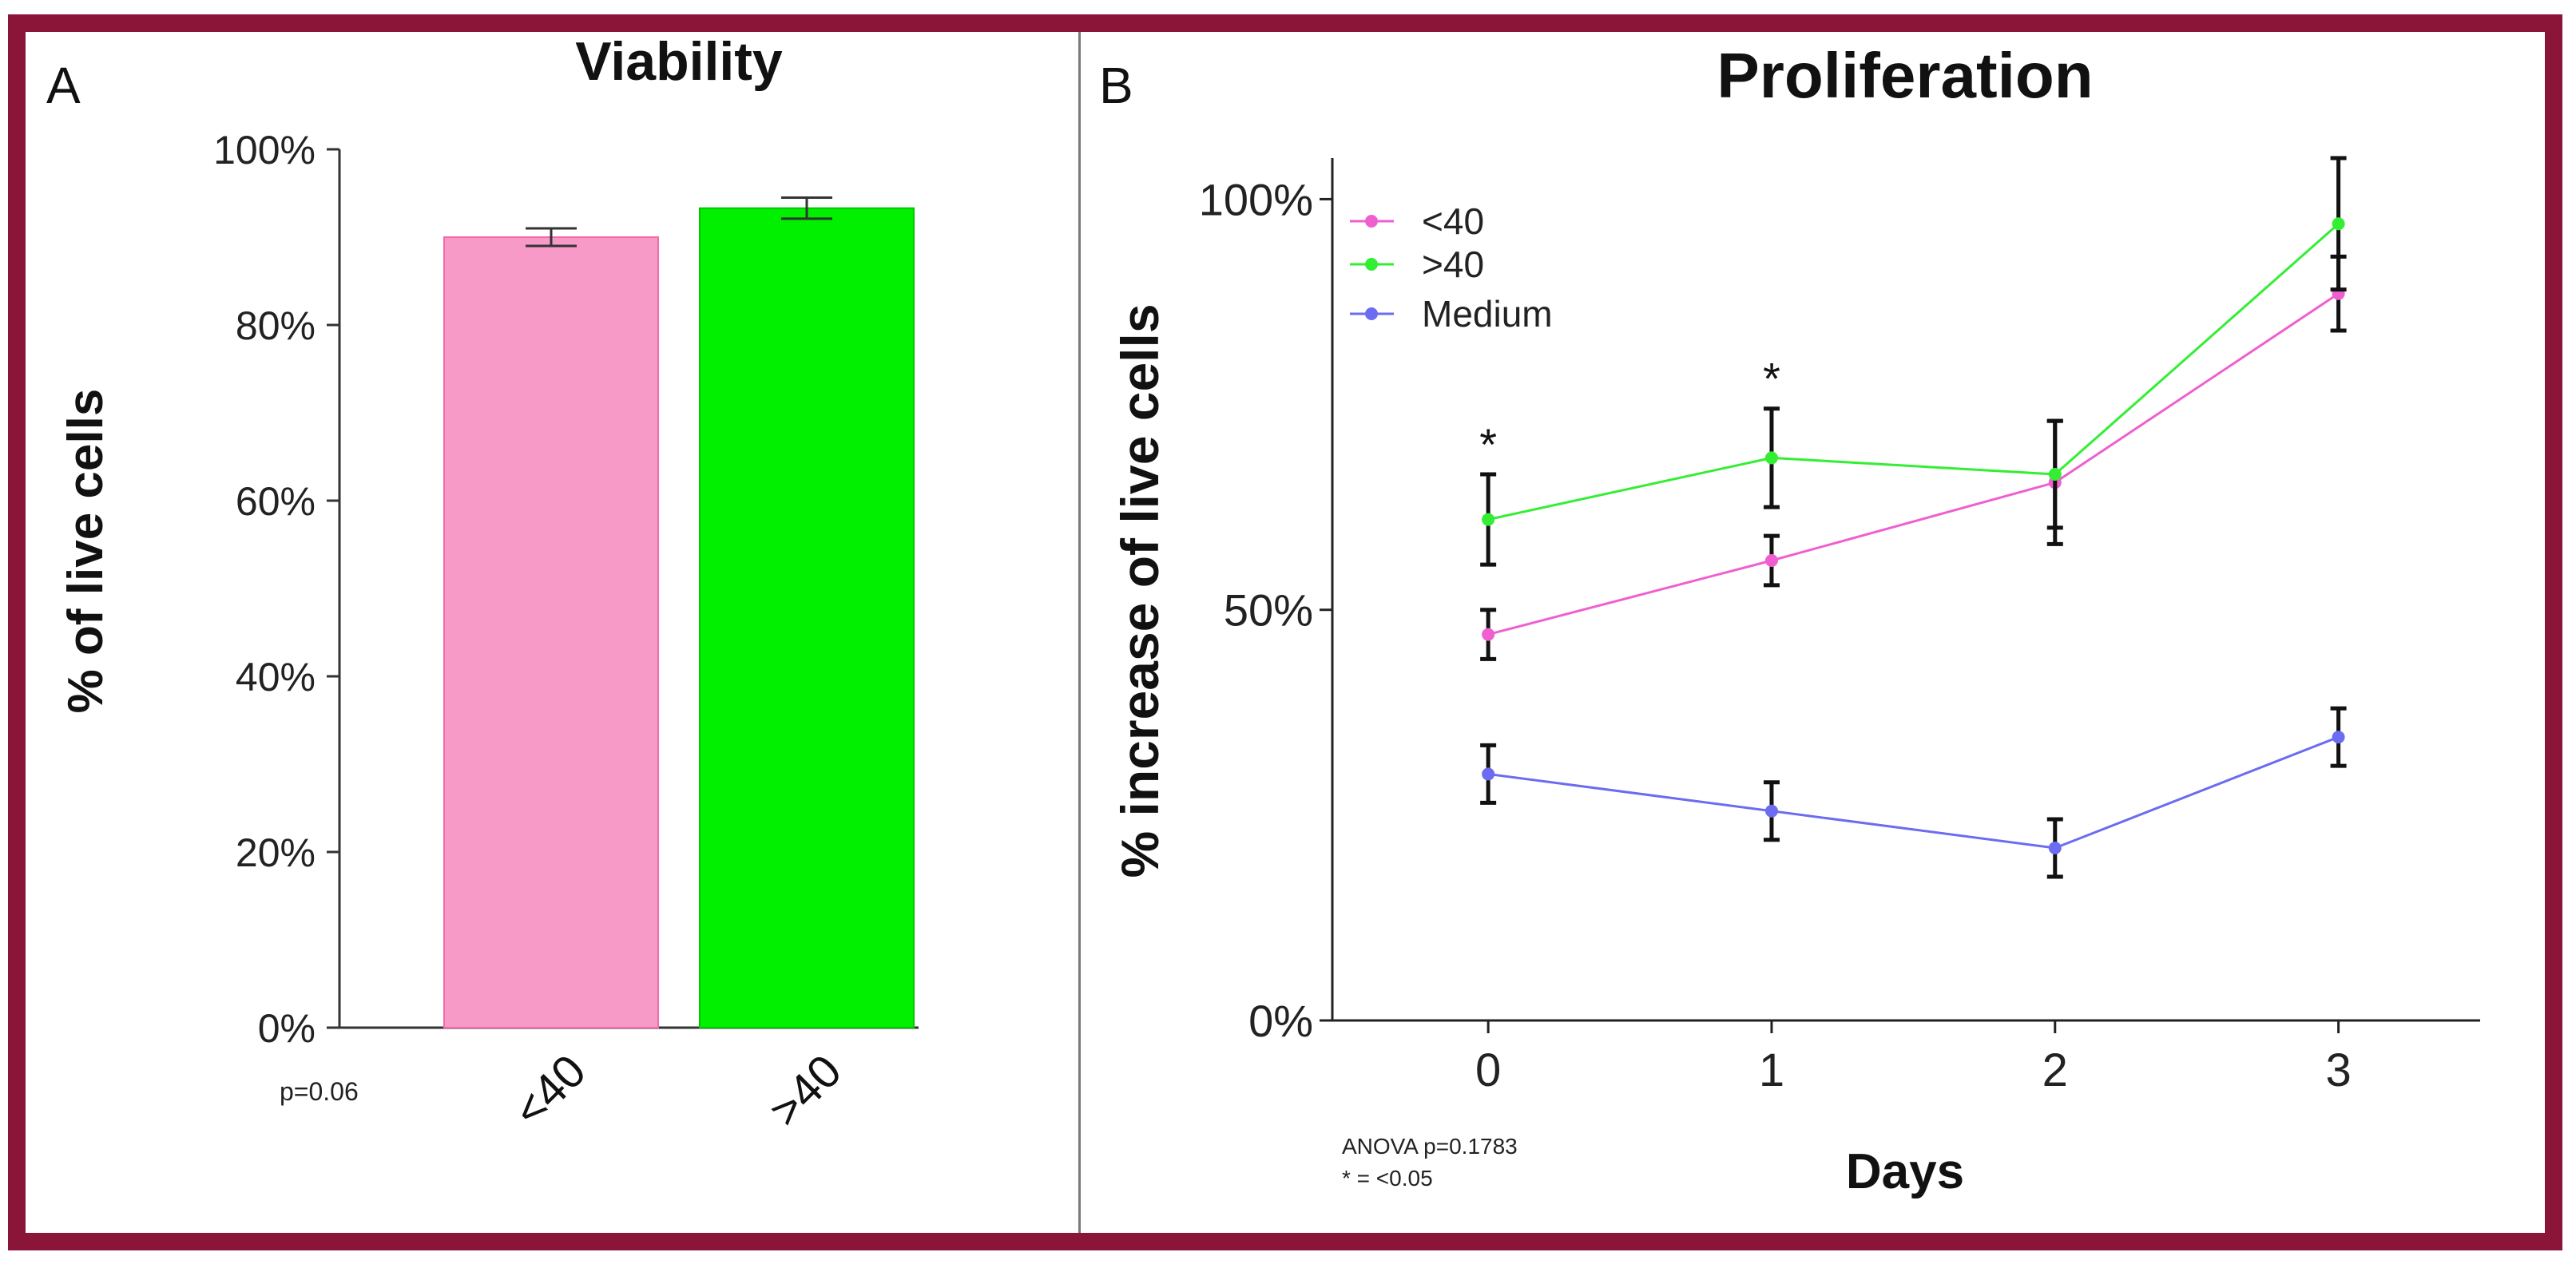  What do you see at coordinates (276, 325) in the screenshot?
I see `y-tick-label: 80%` at bounding box center [276, 325].